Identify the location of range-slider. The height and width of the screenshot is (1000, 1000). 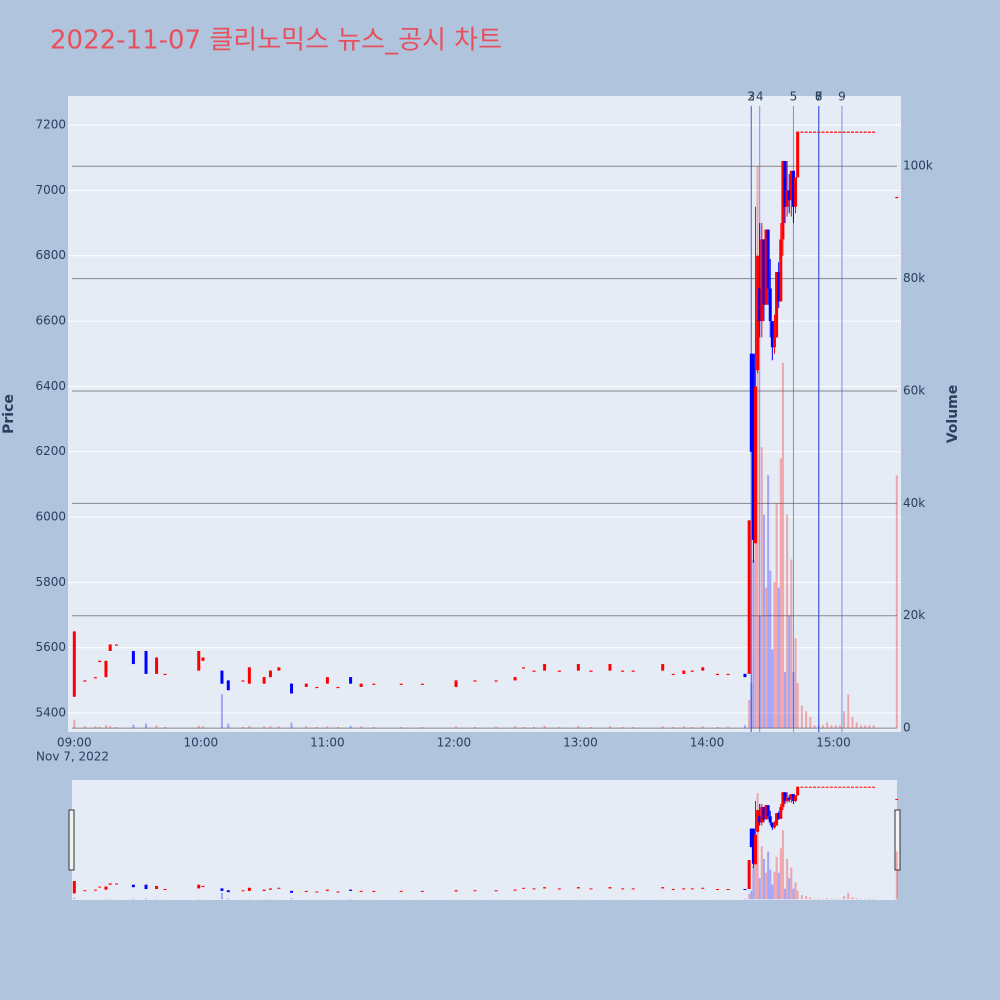
(484, 840).